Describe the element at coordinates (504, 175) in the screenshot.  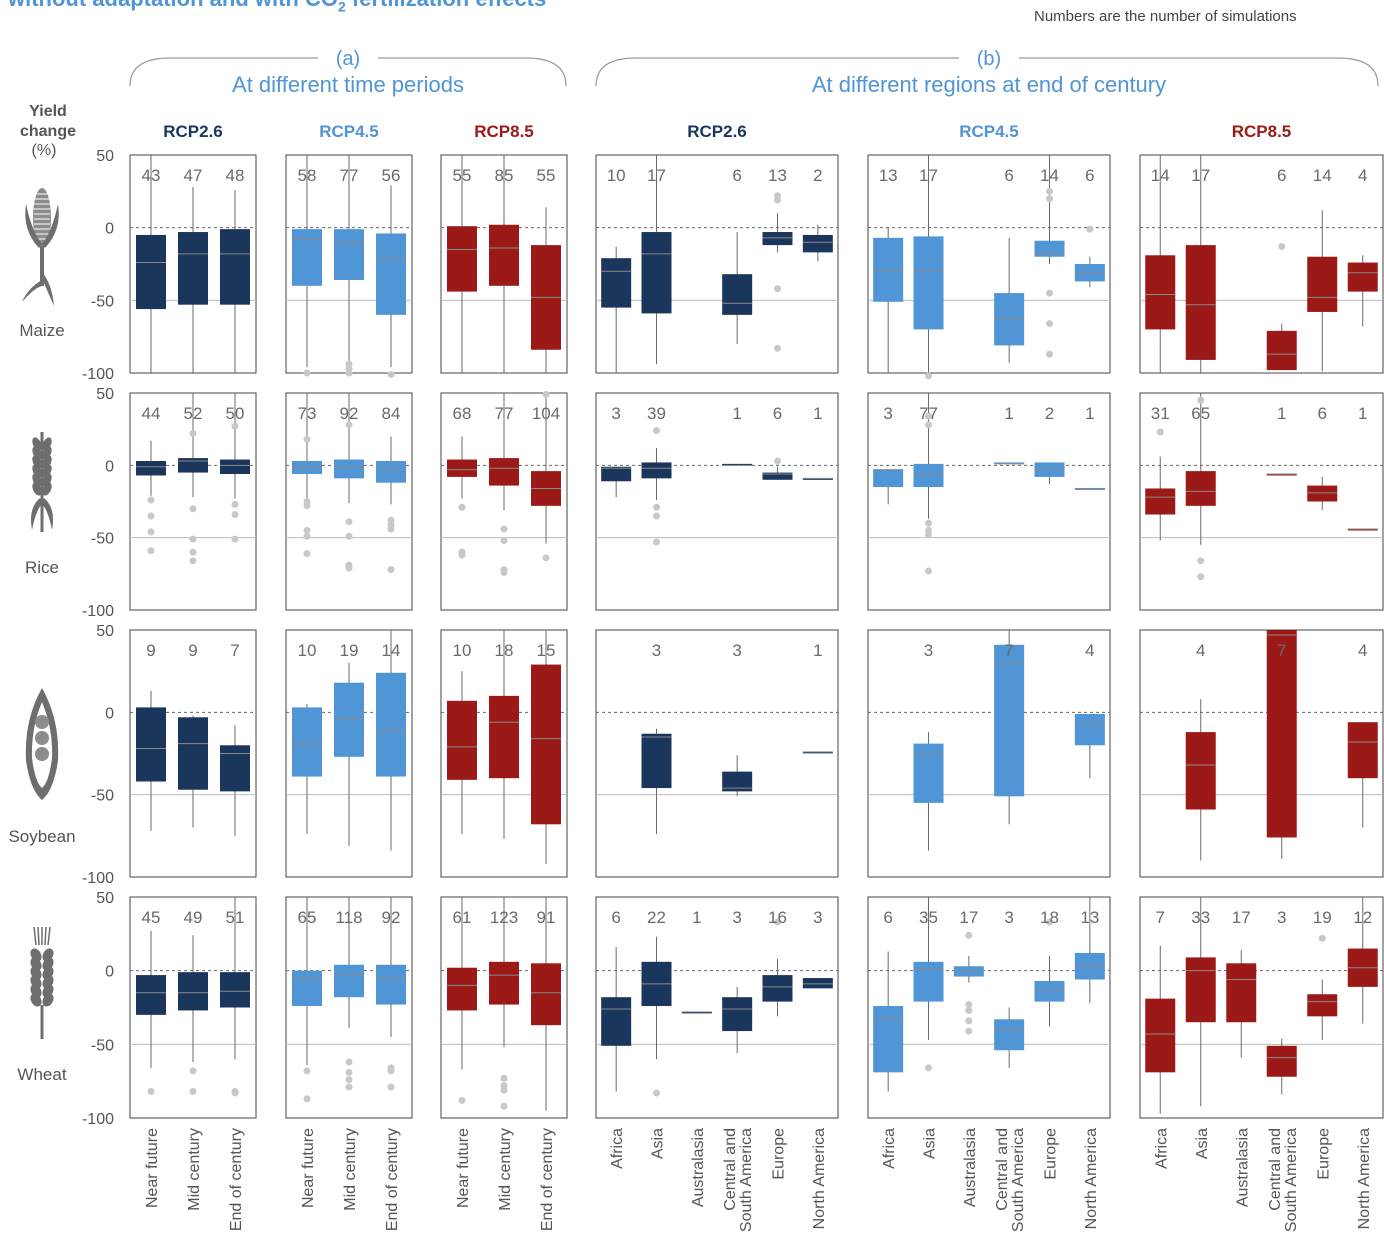
I see `simulation-count-label: 85` at that location.